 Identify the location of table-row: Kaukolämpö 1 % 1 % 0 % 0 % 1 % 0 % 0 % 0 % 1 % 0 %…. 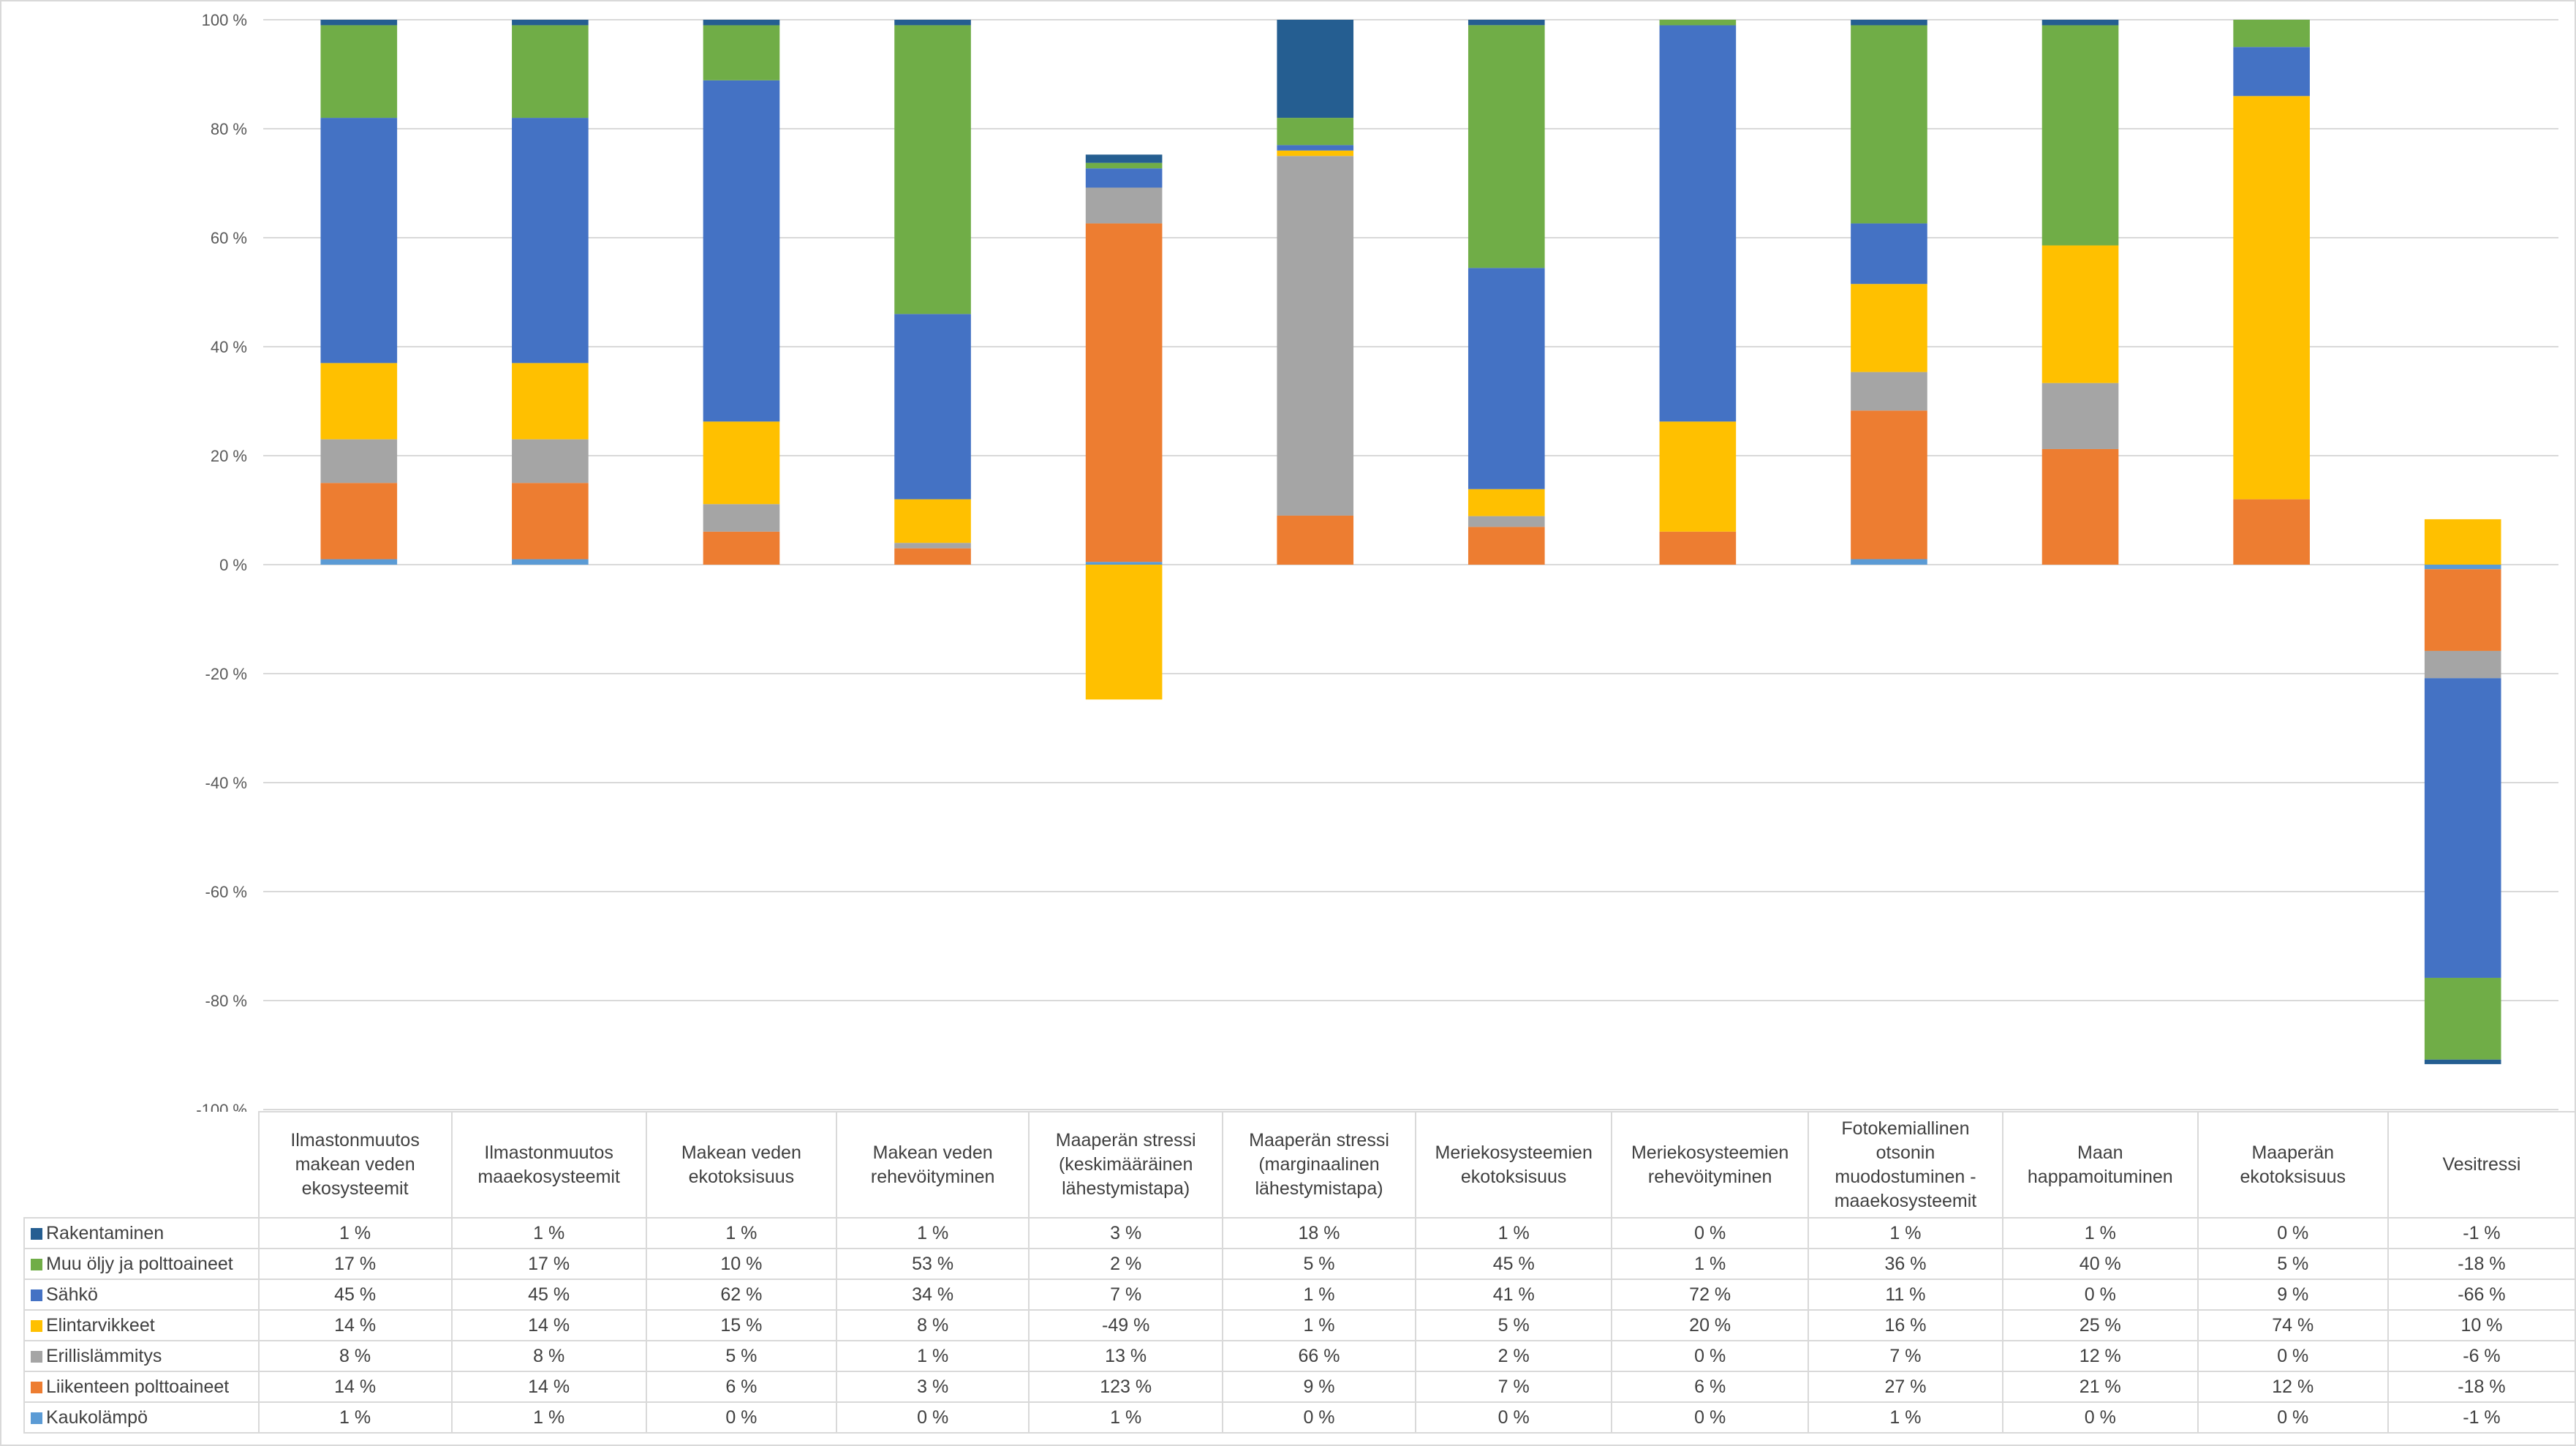
(1299, 1417).